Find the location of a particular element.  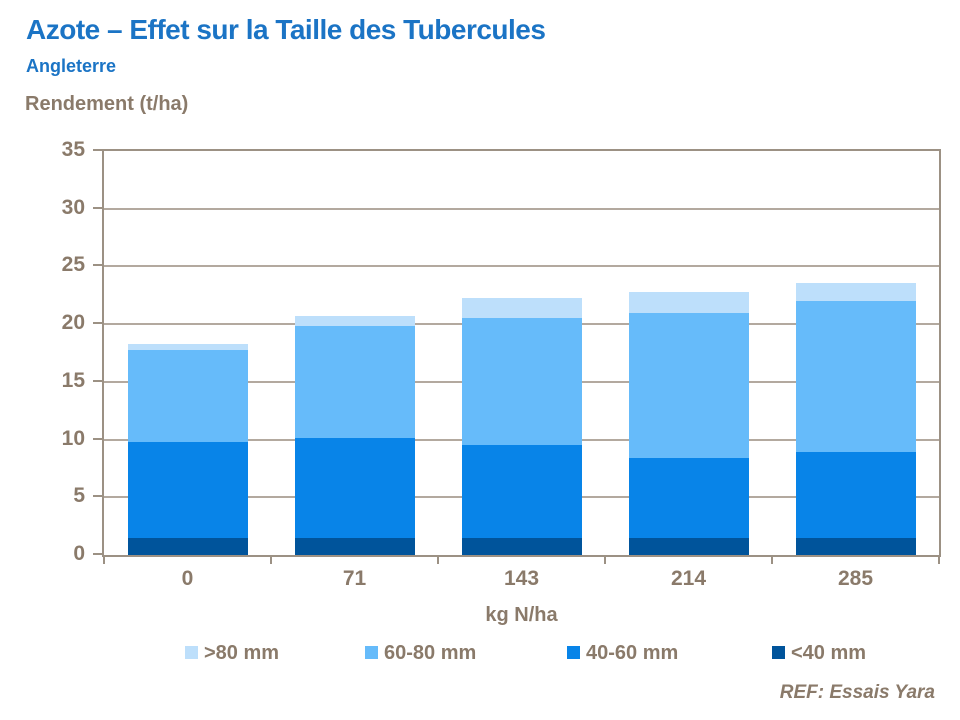

legend-item: 60-80 mm is located at coordinates (420, 653).